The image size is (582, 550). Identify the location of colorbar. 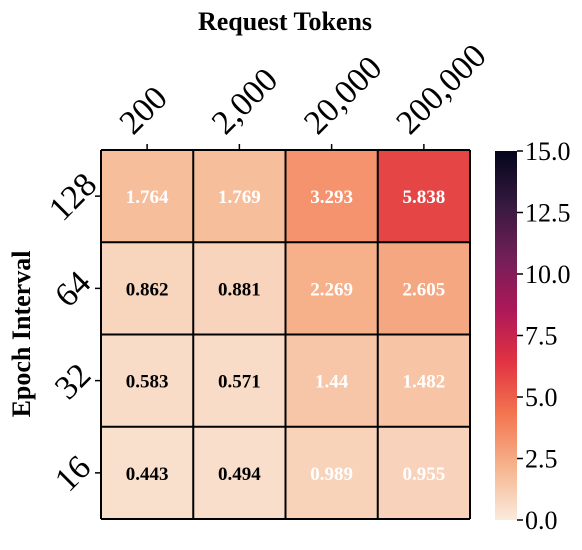
(506, 335).